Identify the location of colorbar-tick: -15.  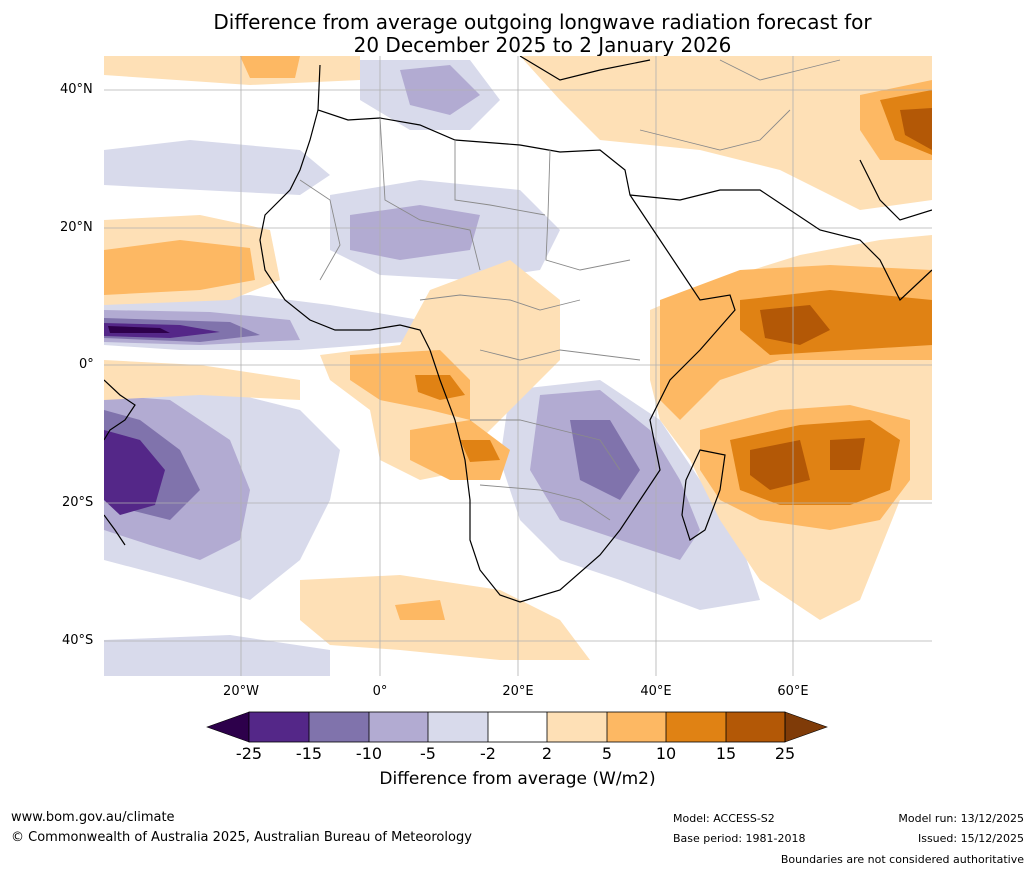
(309, 753).